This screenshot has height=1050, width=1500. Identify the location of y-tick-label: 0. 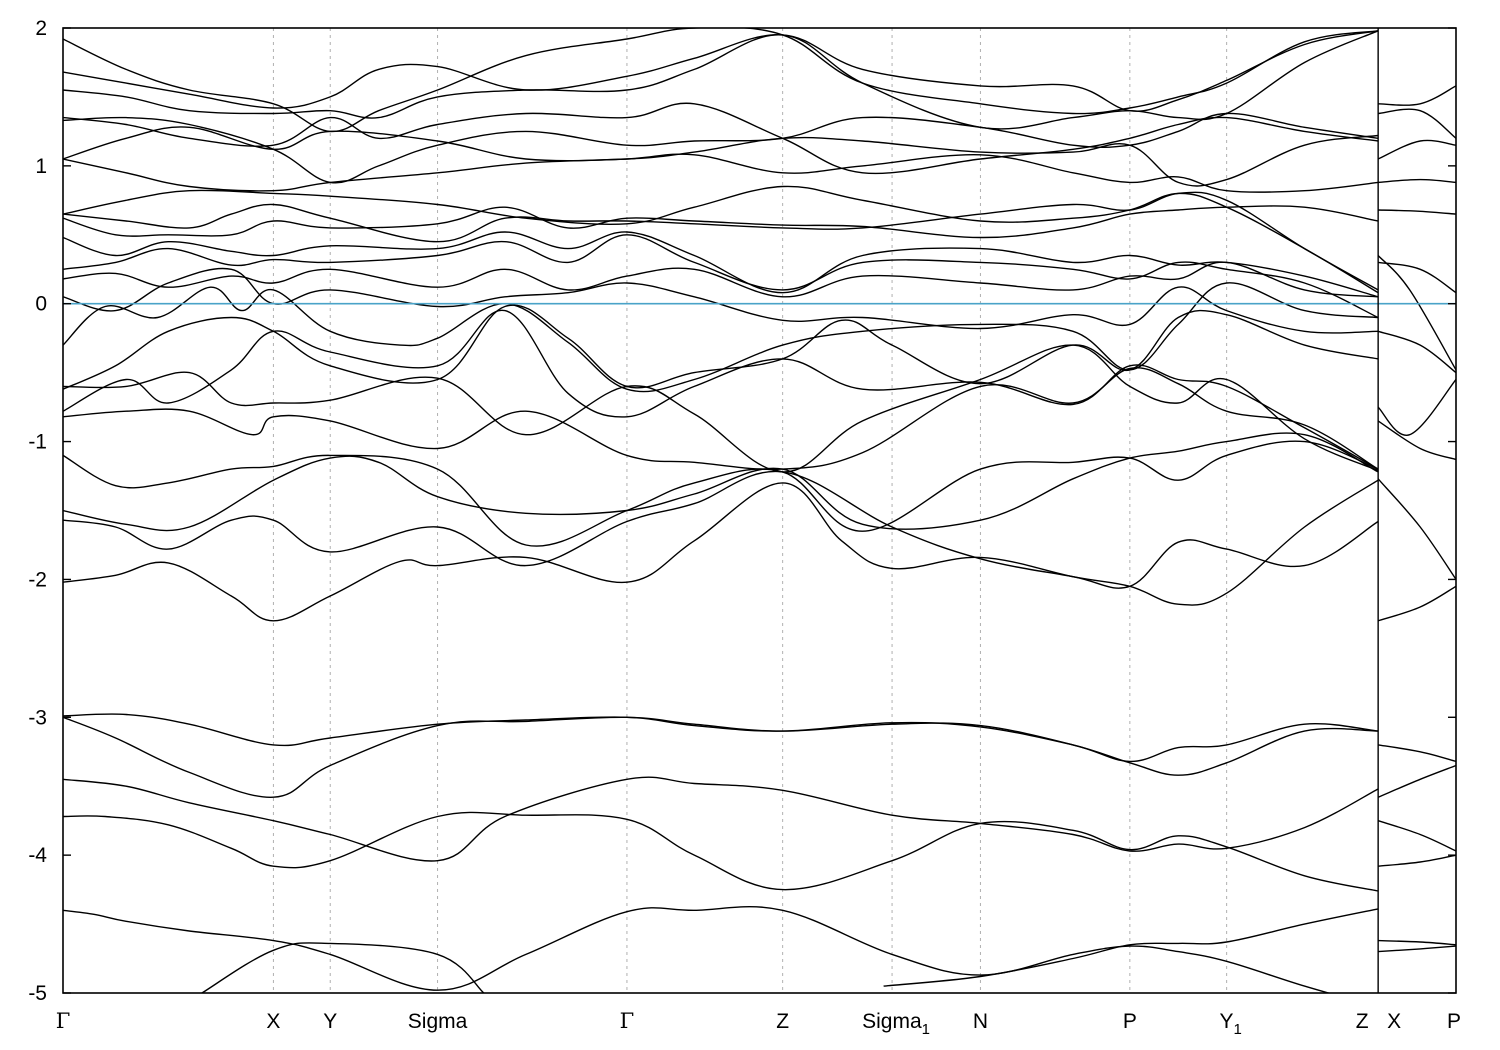
(41, 304).